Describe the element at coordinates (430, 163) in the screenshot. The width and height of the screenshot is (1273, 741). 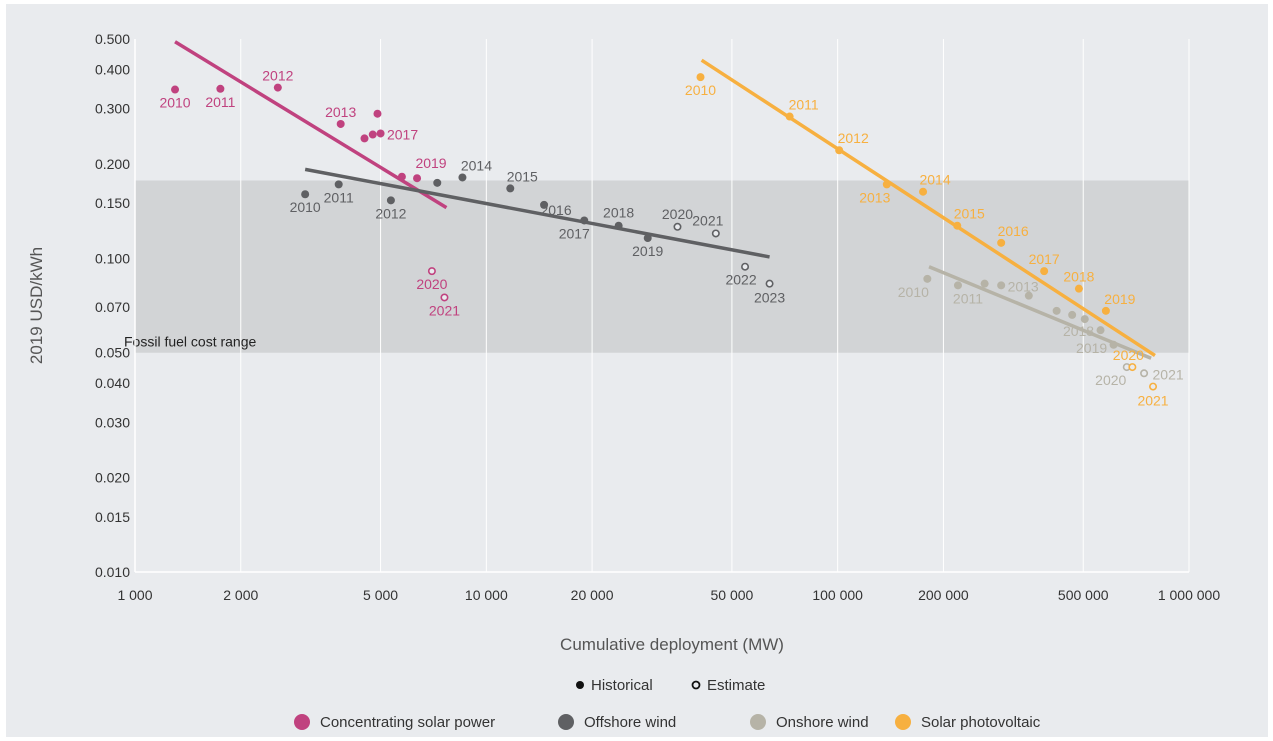
I see `data-label-concentrating-solar-power: 2019` at that location.